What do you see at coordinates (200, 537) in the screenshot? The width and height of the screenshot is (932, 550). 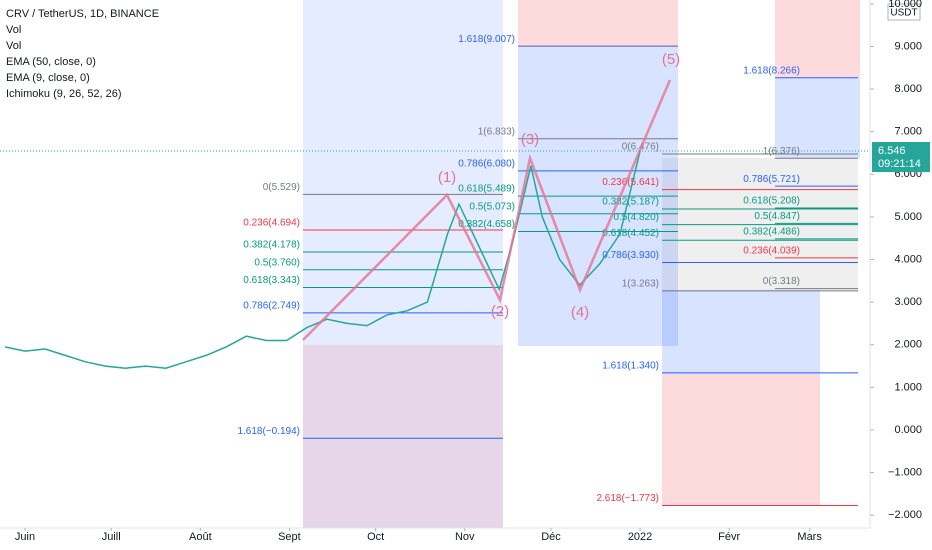 I see `x-tick-label: Août` at bounding box center [200, 537].